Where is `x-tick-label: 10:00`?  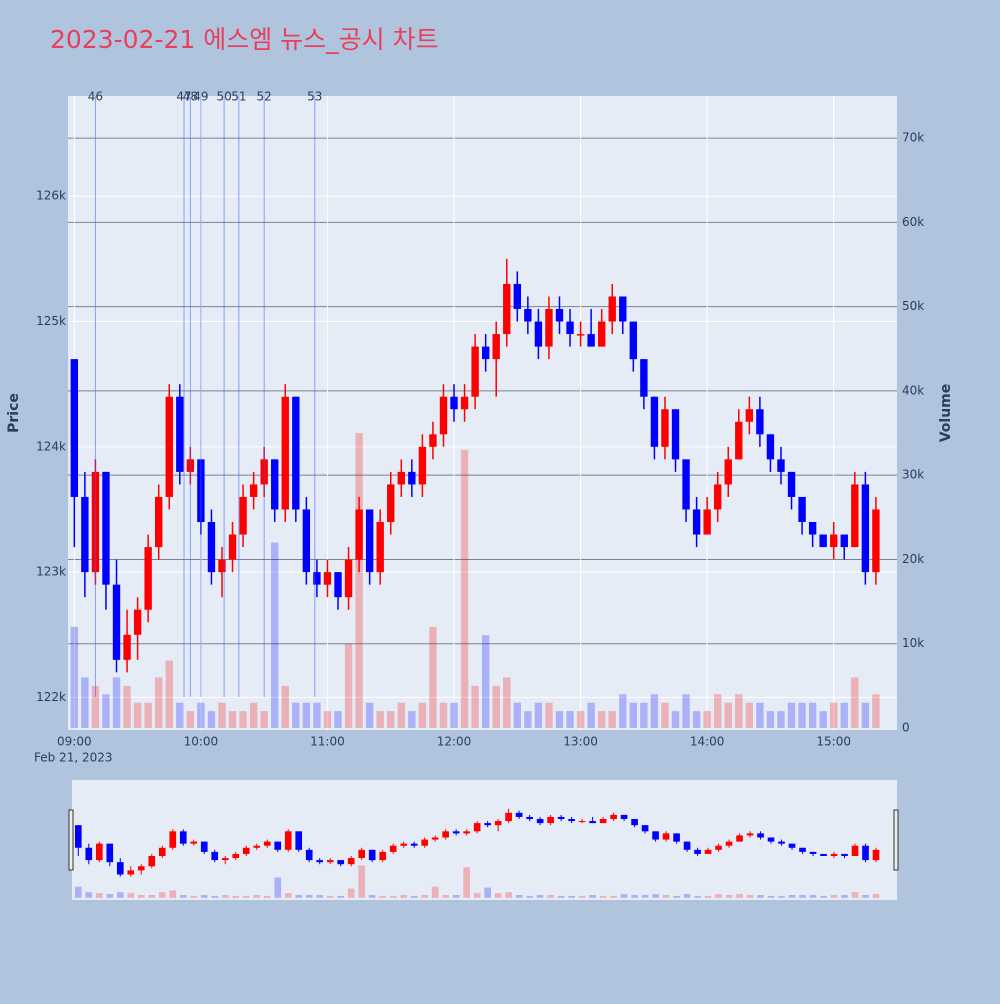
x-tick-label: 10:00 is located at coordinates (201, 742).